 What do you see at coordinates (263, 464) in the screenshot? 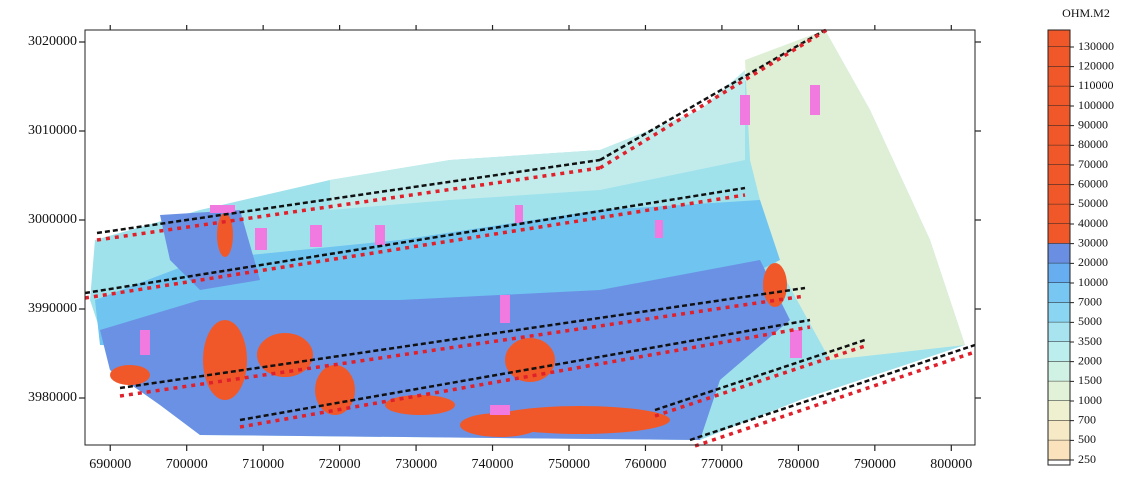
I see `x-tick-label: 710000` at bounding box center [263, 464].